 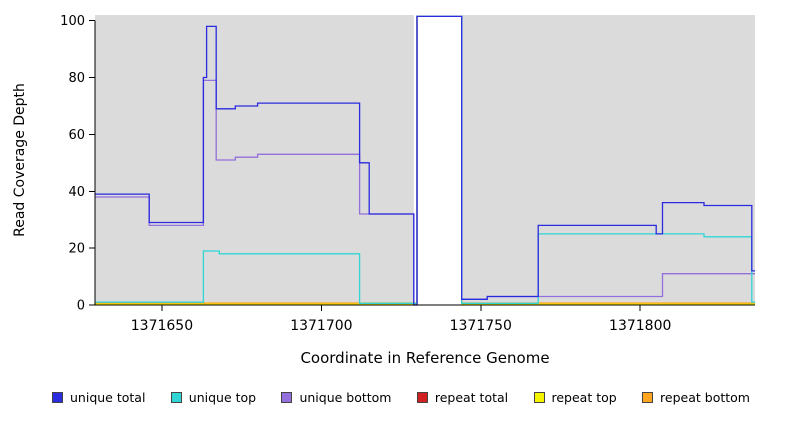 I want to click on legend-label: repeat top, so click(x=584, y=397).